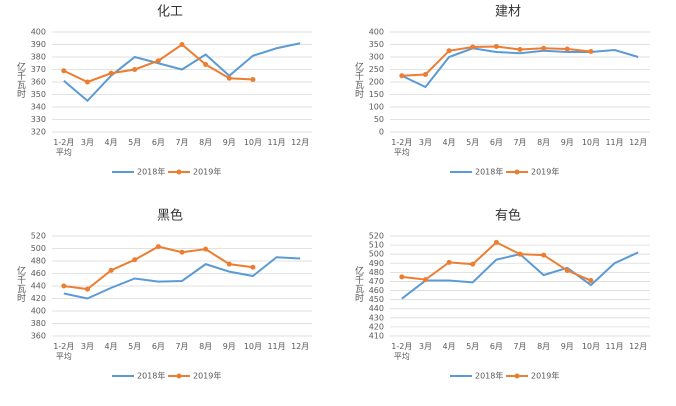 This screenshot has width=676, height=406. What do you see at coordinates (376, 82) in the screenshot?
I see `y-tick-label: 200` at bounding box center [376, 82].